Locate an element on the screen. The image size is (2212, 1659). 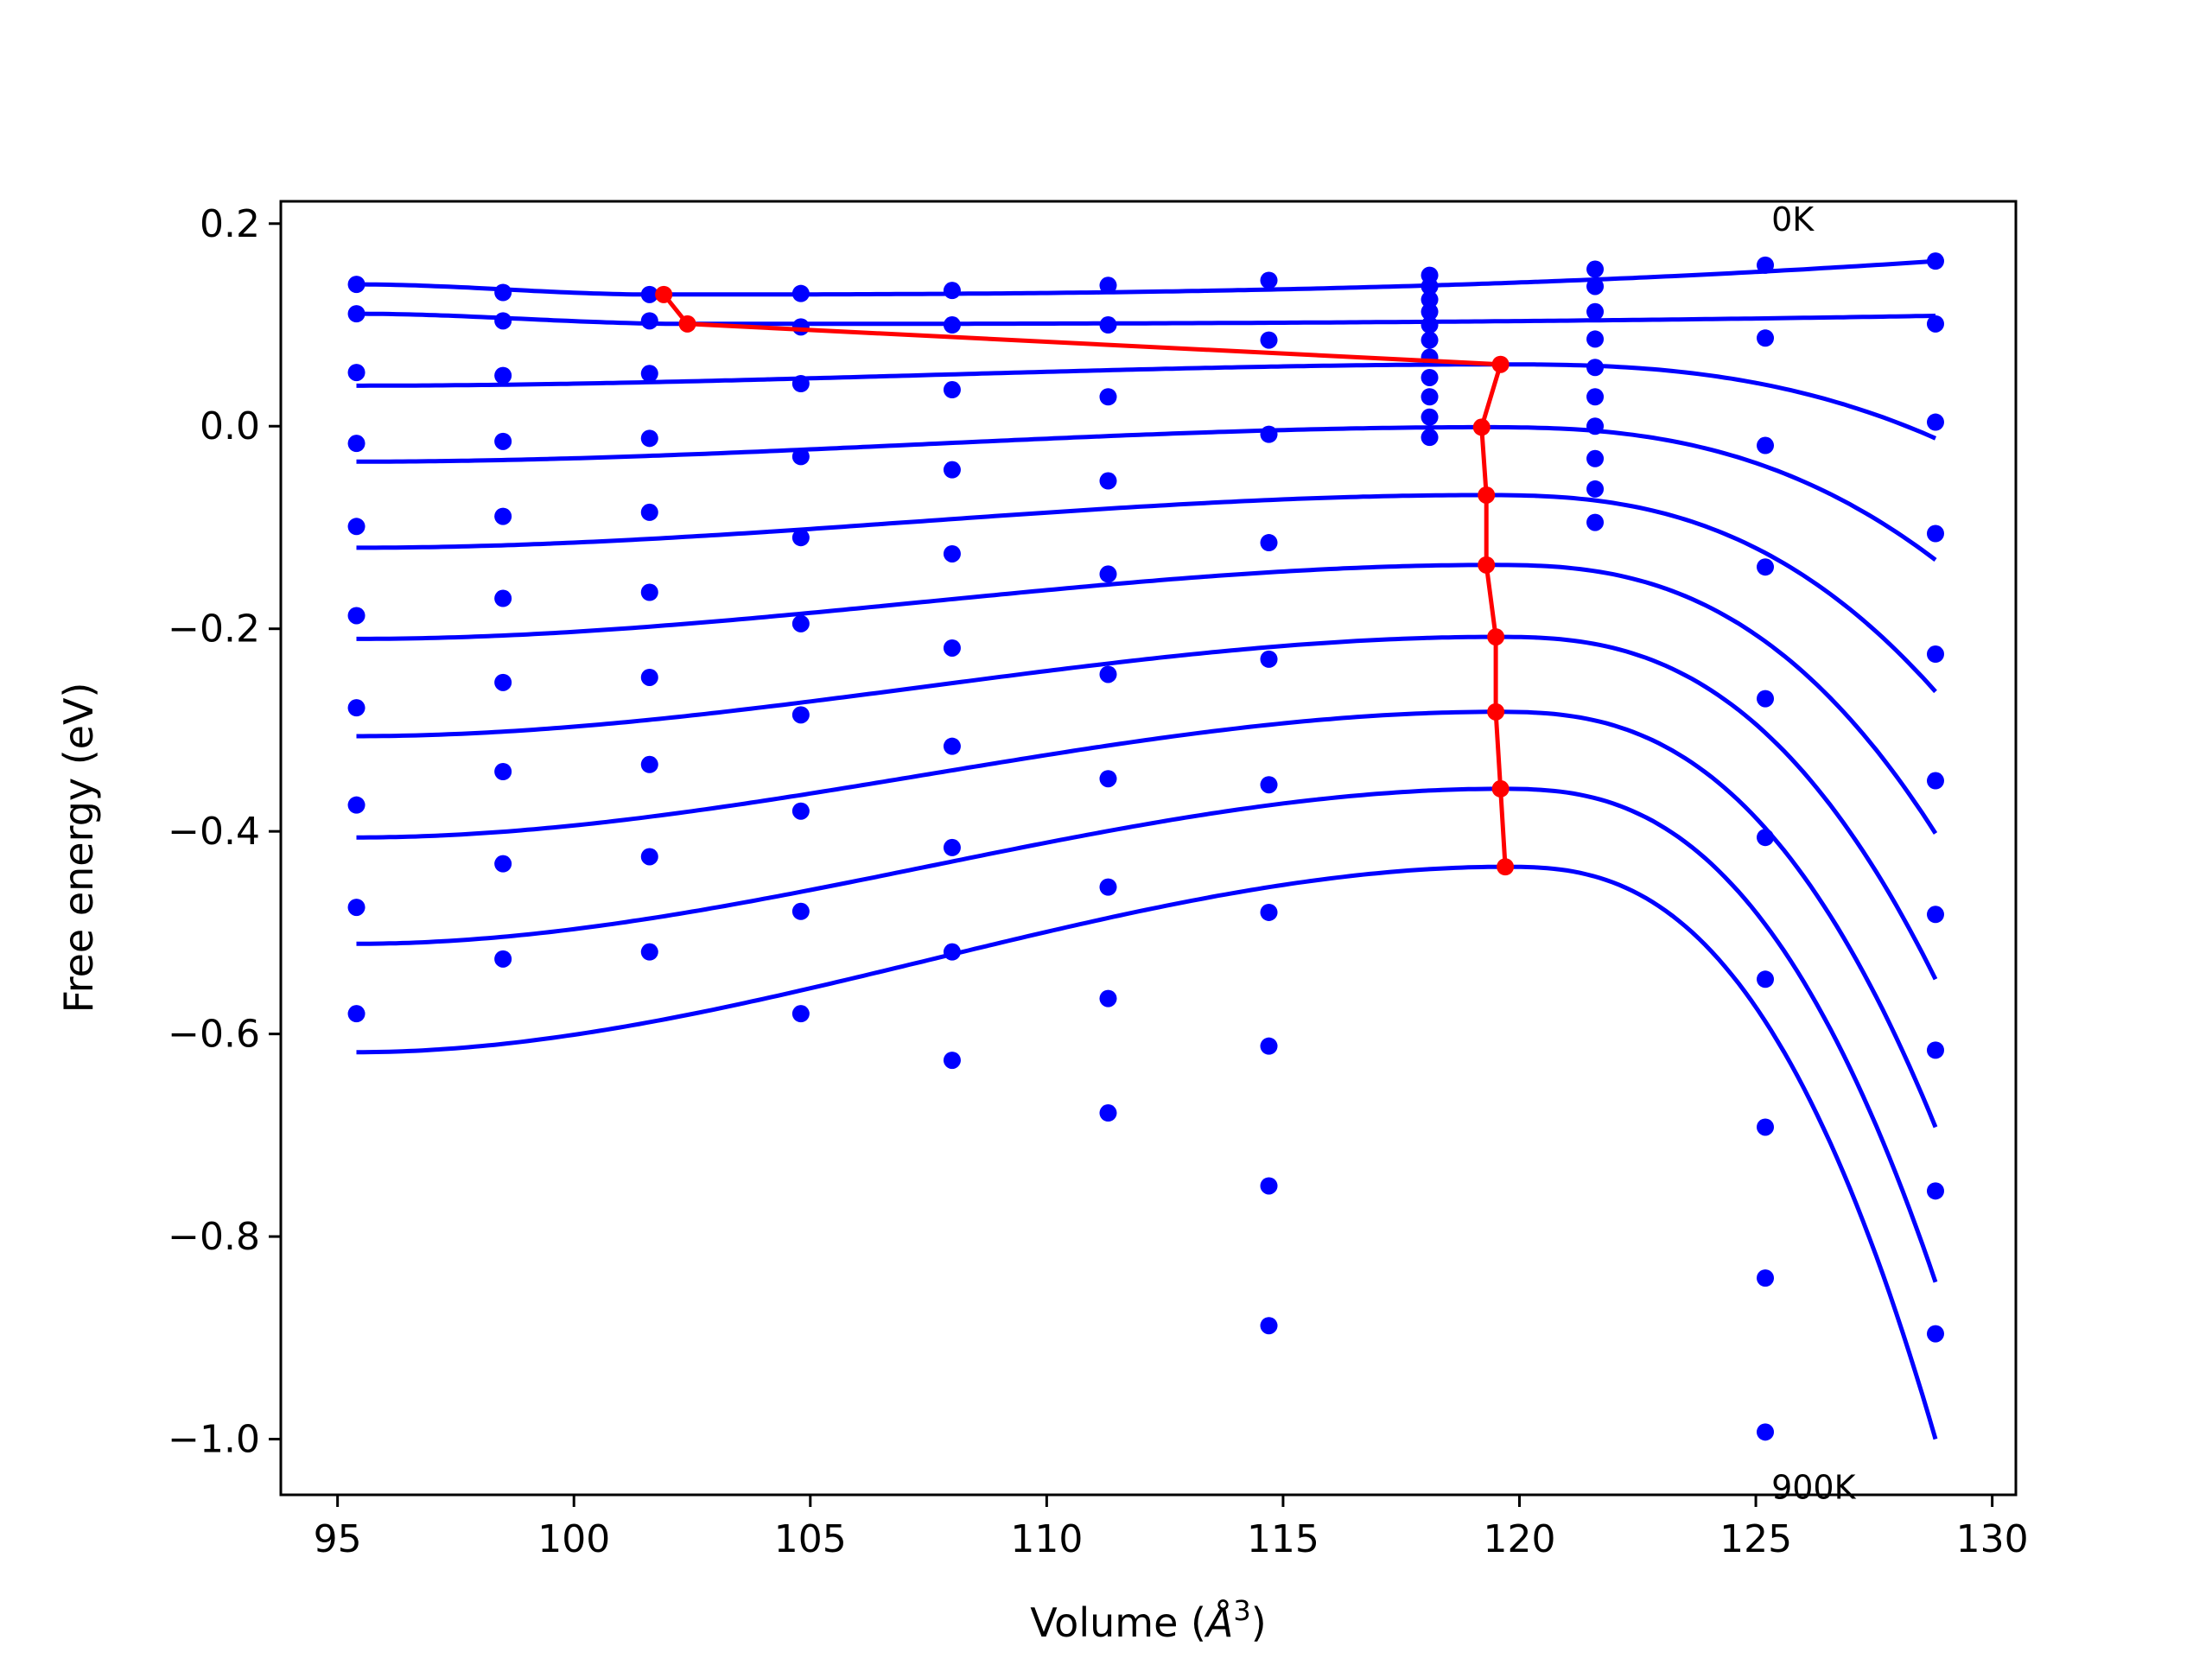
x-axis-label-superscript: 3 is located at coordinates (1241, 1610).